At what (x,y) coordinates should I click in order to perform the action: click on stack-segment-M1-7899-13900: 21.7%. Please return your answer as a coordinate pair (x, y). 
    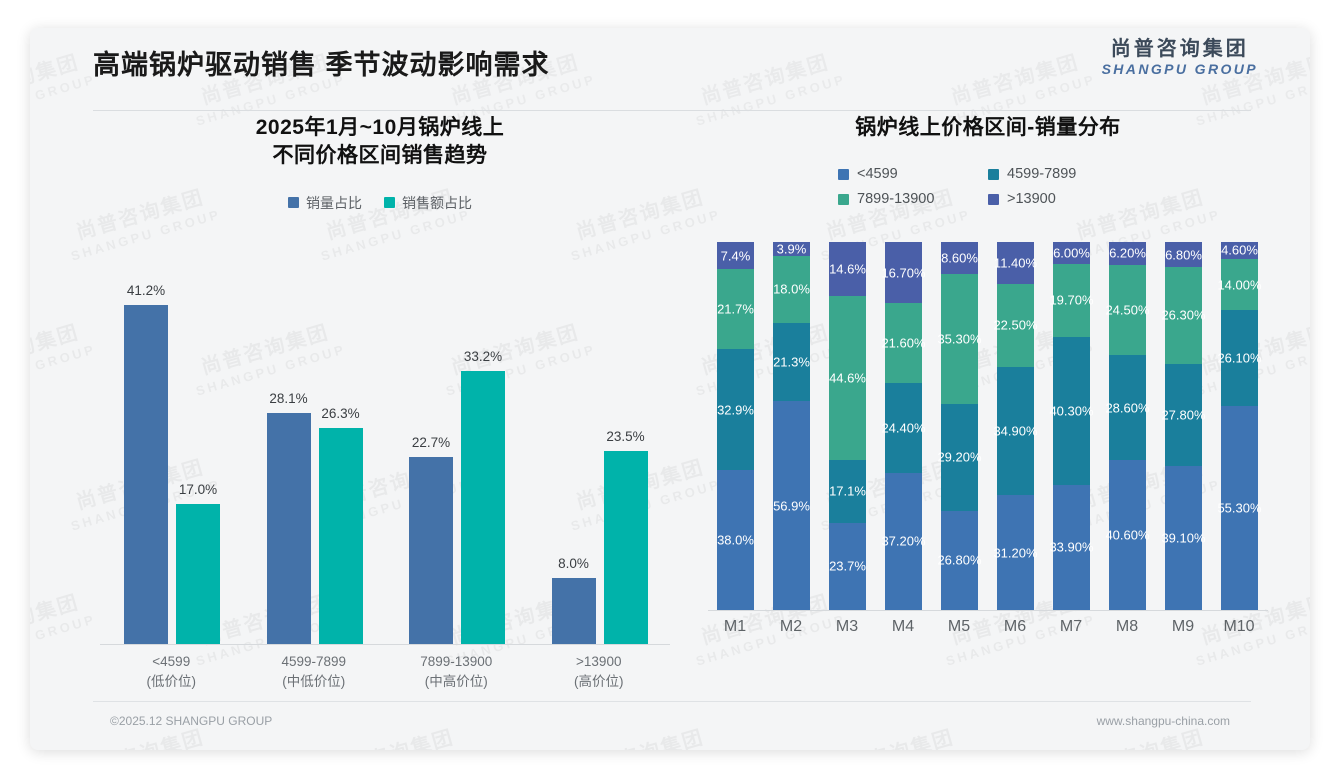
    Looking at the image, I should click on (735, 309).